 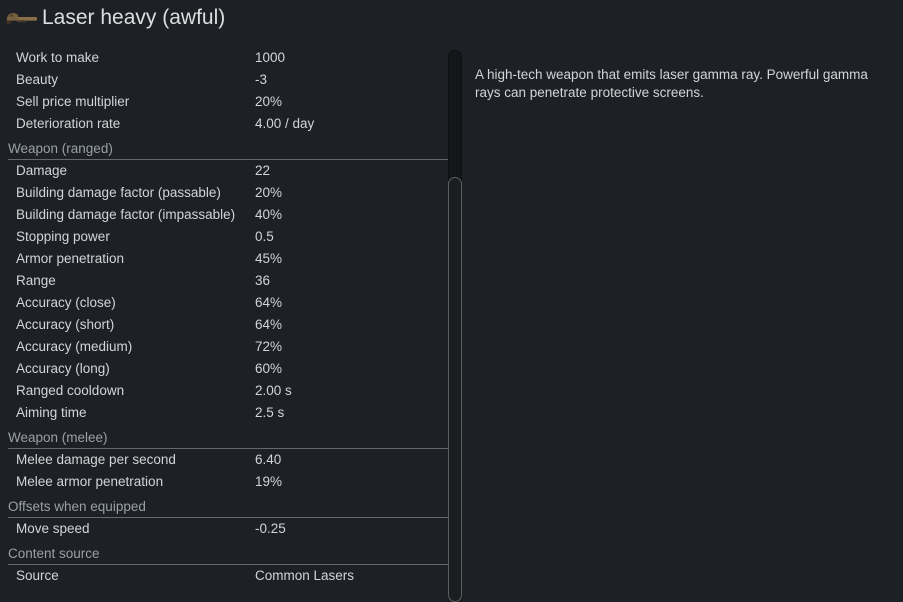 What do you see at coordinates (264, 236) in the screenshot?
I see `stat-value: 0.5` at bounding box center [264, 236].